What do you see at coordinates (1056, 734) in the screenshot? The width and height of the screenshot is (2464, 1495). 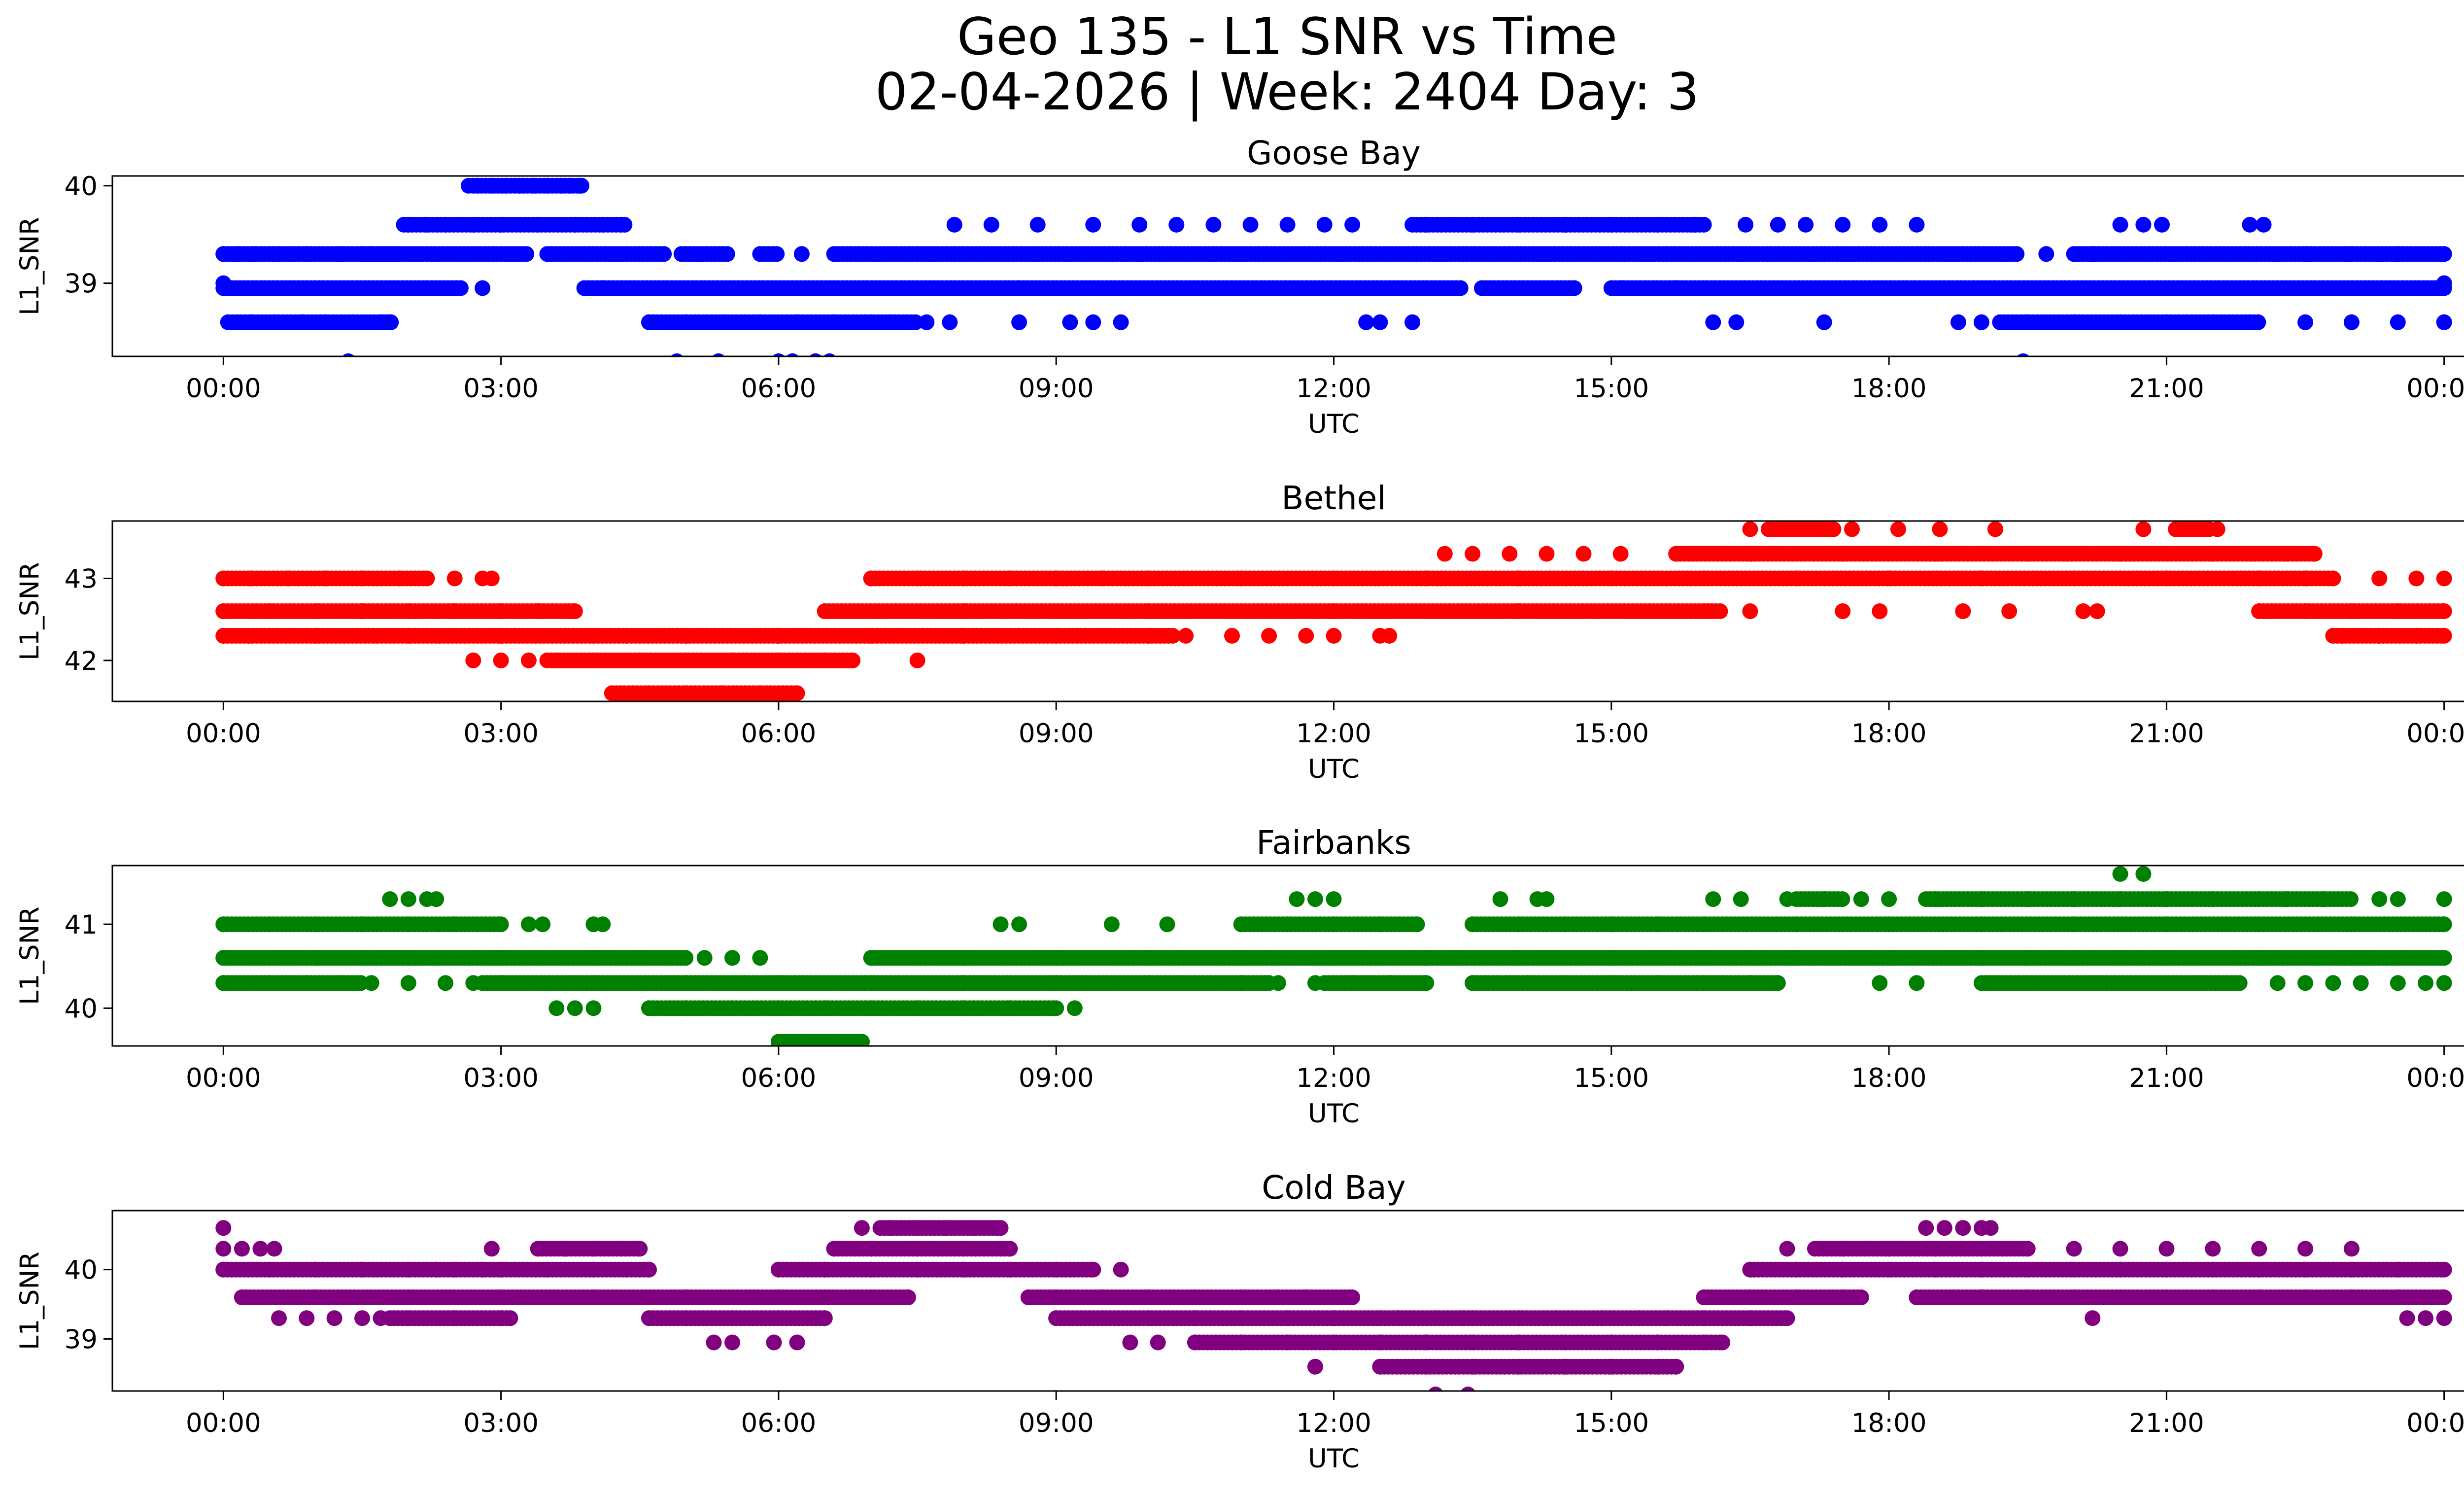 I see `x-tick-label: 09:00` at bounding box center [1056, 734].